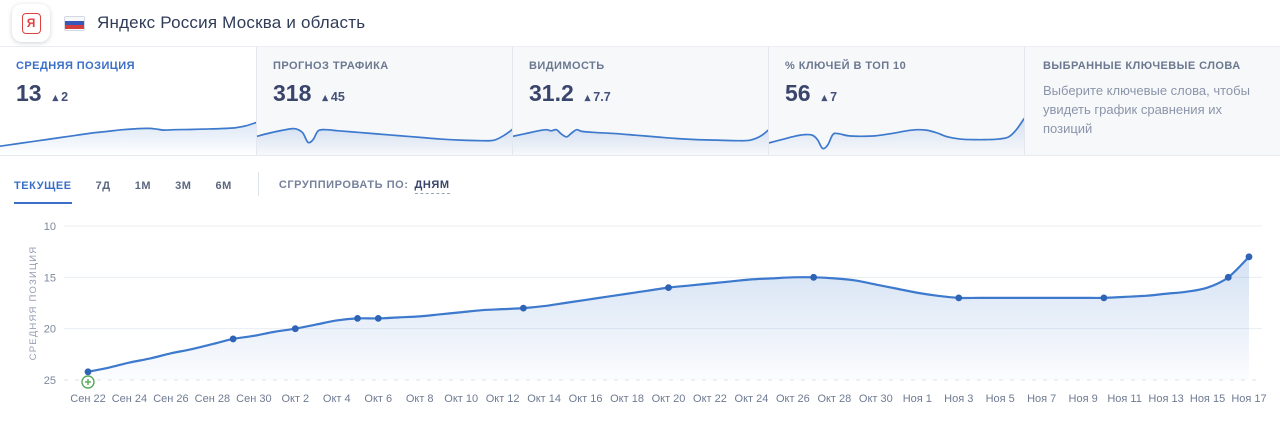 The image size is (1280, 424). Describe the element at coordinates (798, 93) in the screenshot. I see `metric-value: 56` at that location.